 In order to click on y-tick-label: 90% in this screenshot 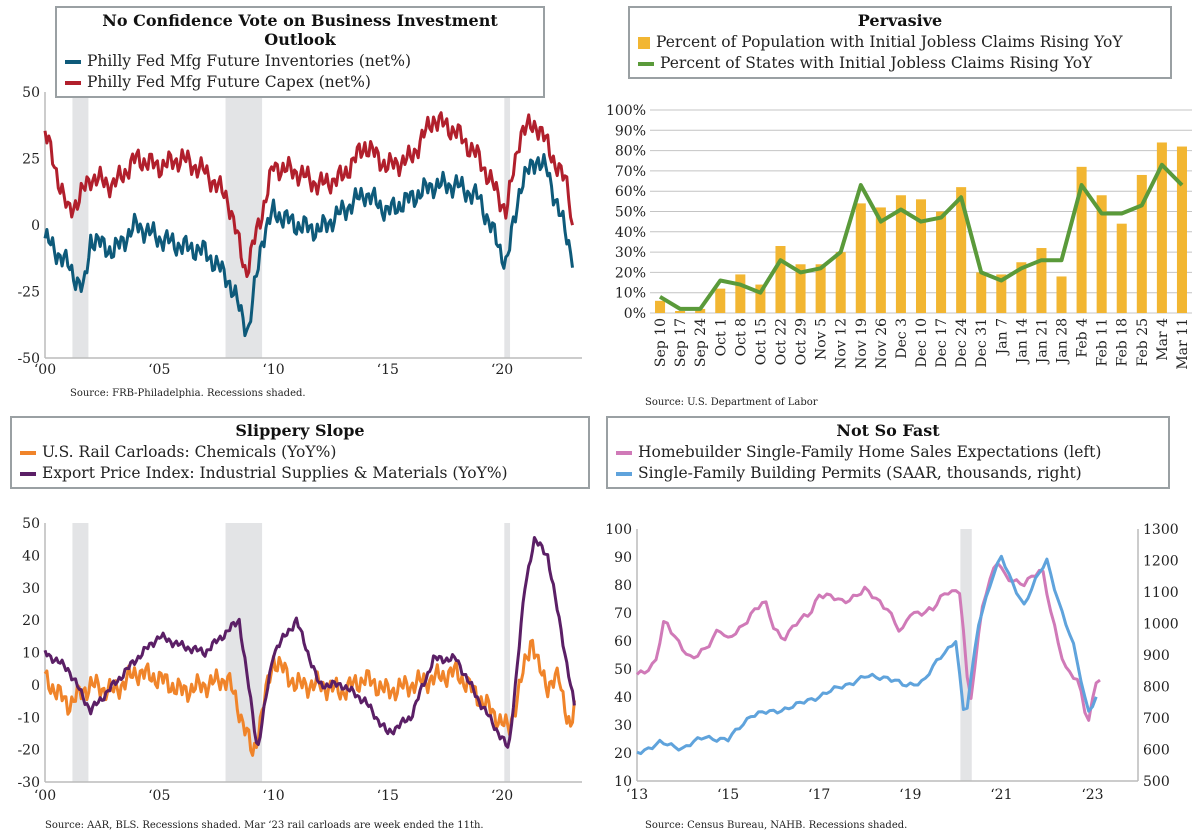, I will do `click(630, 131)`.